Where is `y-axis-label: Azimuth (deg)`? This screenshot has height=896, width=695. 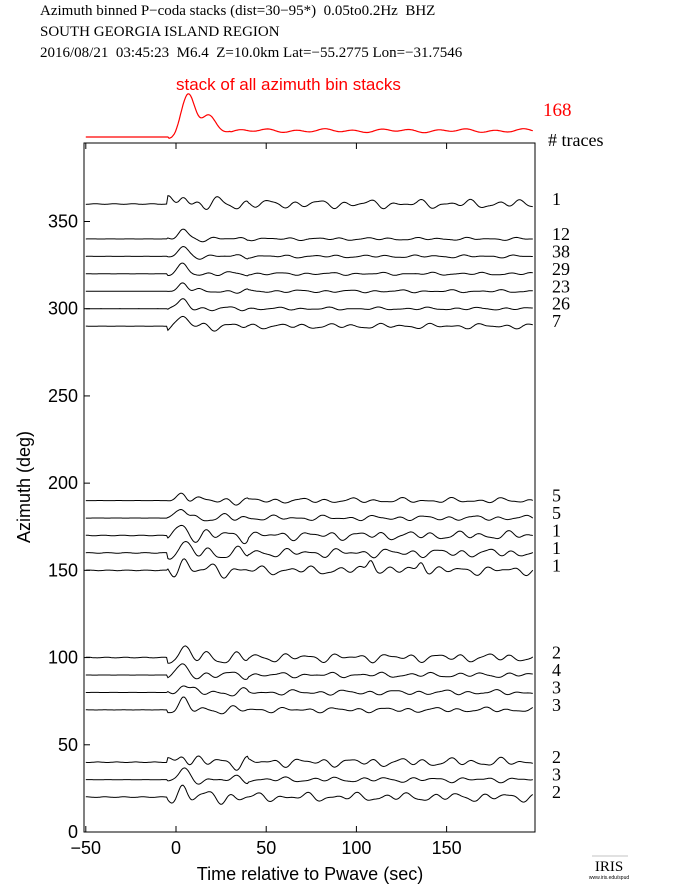
y-axis-label: Azimuth (deg) is located at coordinates (24, 487).